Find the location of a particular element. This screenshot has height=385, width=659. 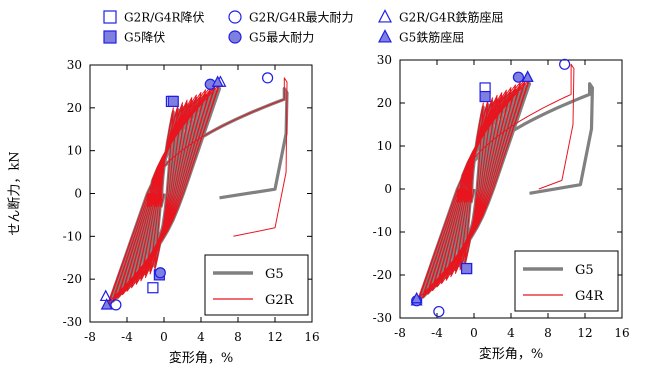

legend-marker-circle-filled is located at coordinates (235, 37).